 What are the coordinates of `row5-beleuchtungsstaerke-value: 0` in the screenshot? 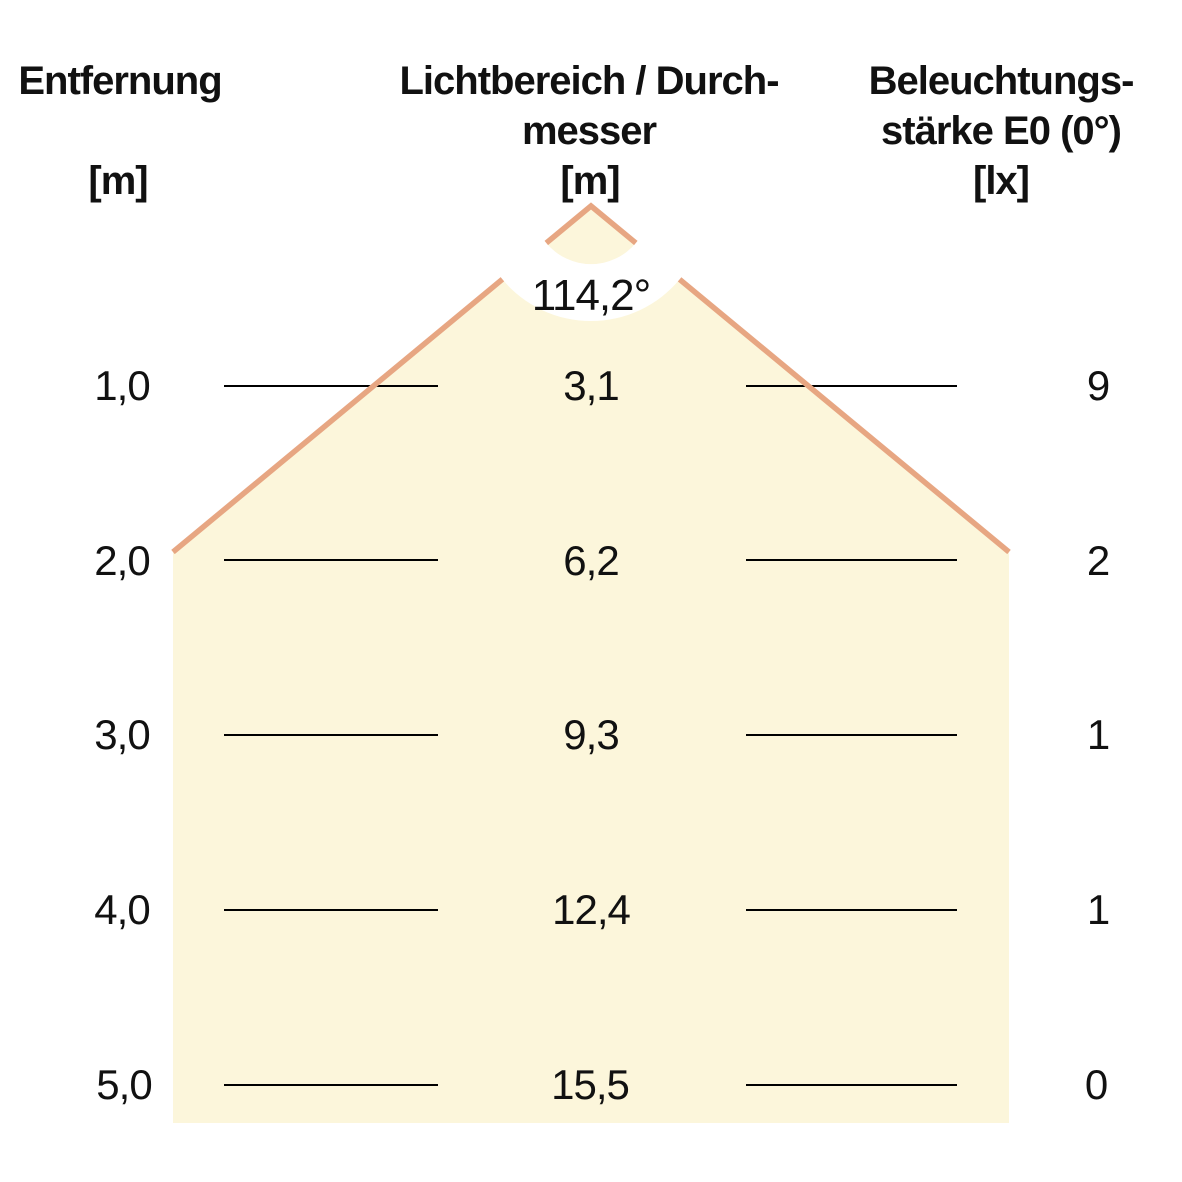 It's located at (1096, 1084).